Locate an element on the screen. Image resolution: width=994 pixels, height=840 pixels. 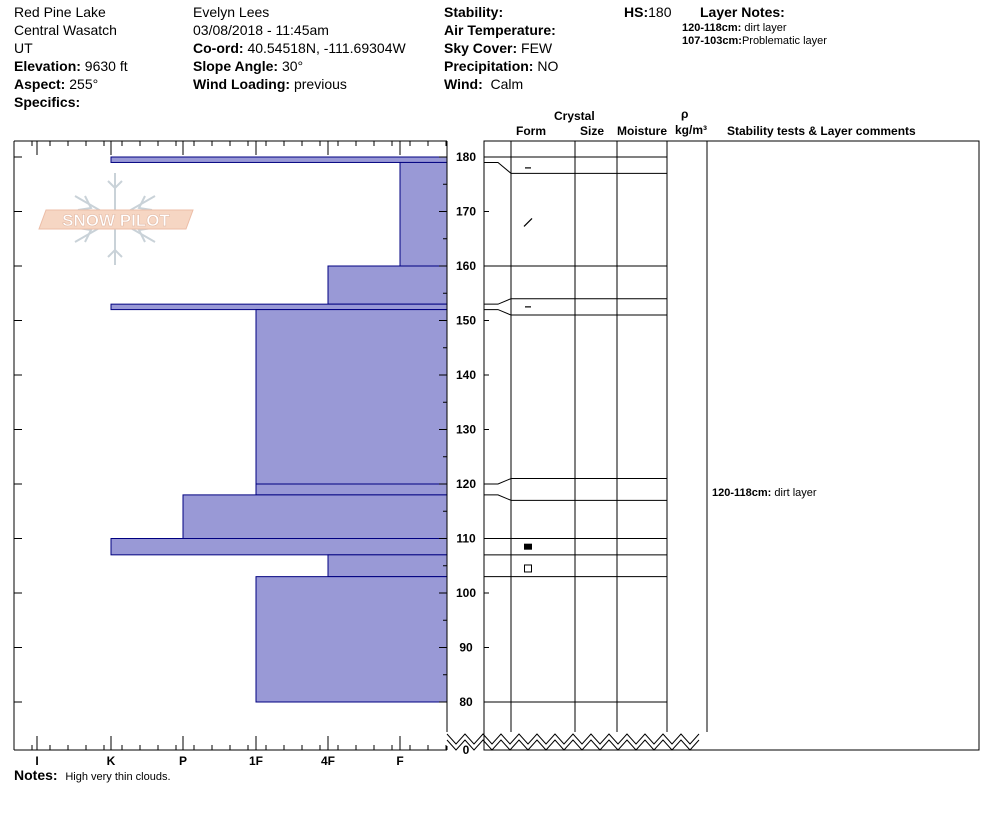
wind-loading-value: previous is located at coordinates (320, 84).